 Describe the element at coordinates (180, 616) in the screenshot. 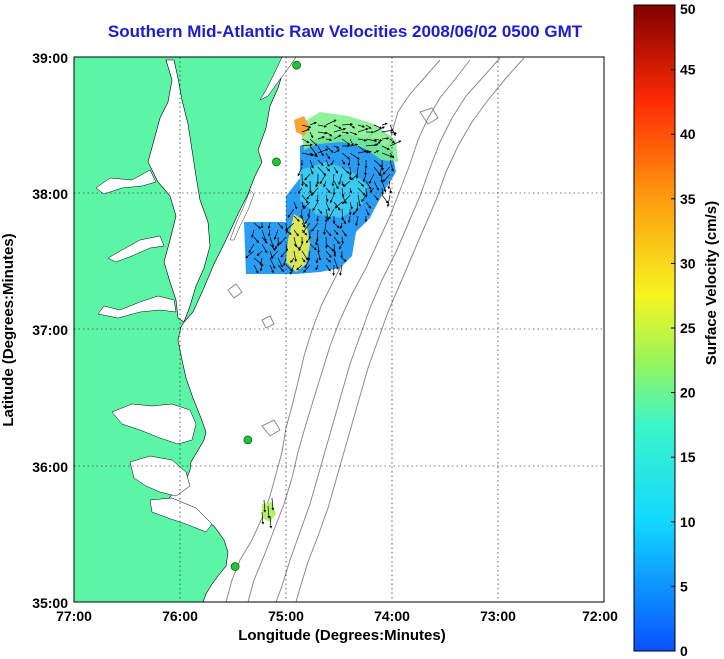

I see `x-tick-label: 76:00` at that location.